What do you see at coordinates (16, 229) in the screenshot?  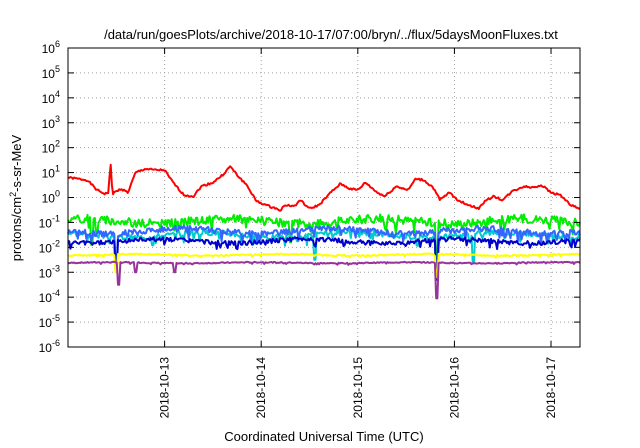 I see `y-axis-label-main: protons/cm` at bounding box center [16, 229].